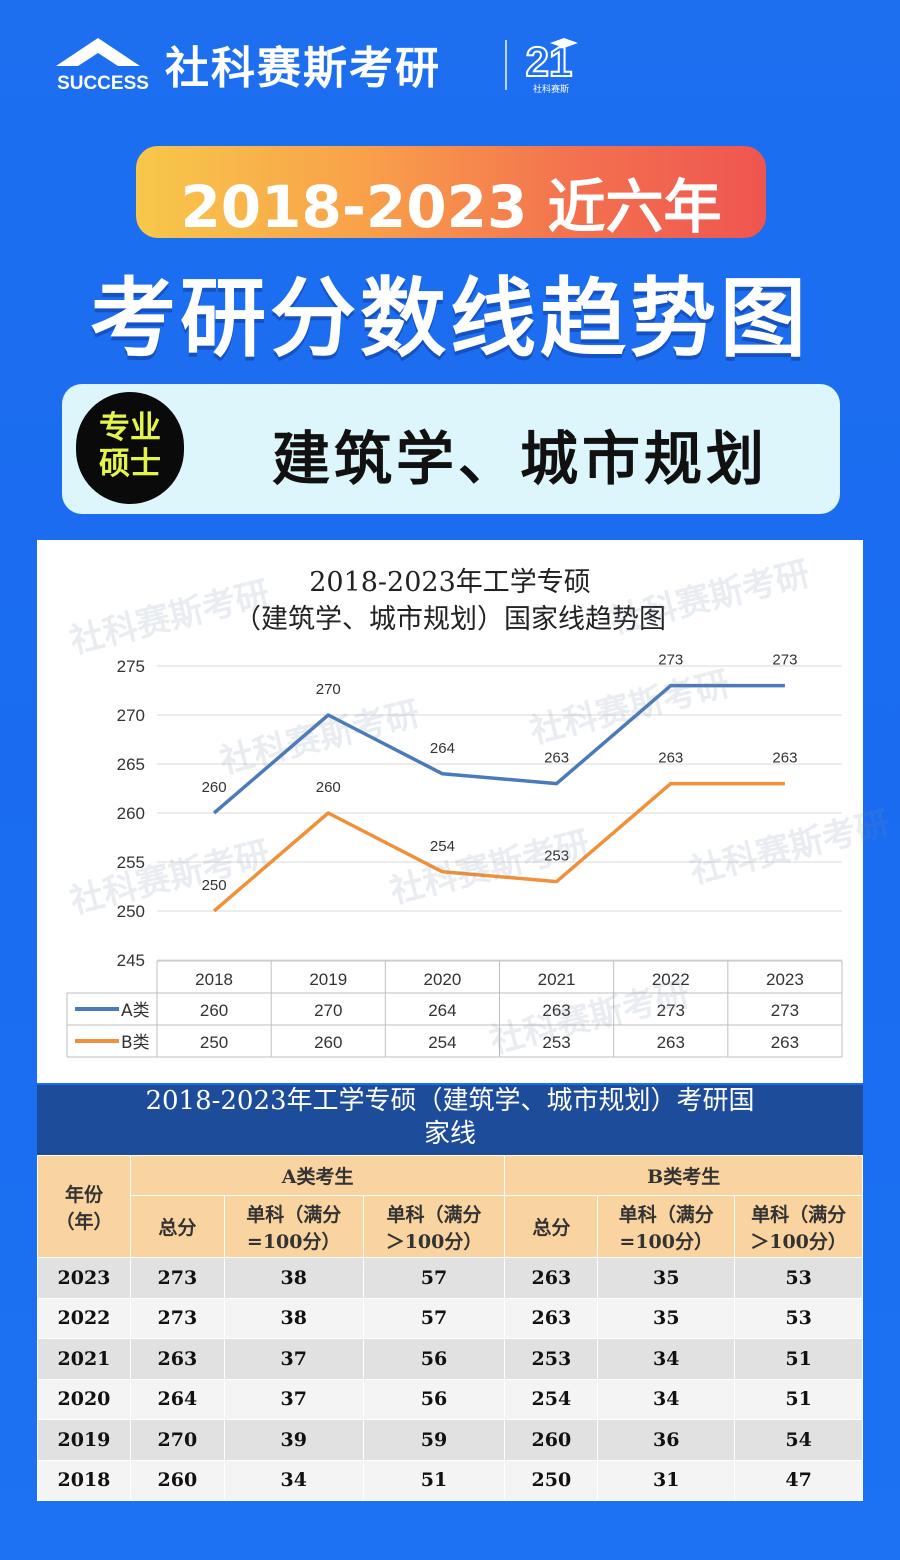 The image size is (900, 1560). What do you see at coordinates (214, 1042) in the screenshot?
I see `data-table-value: 250` at bounding box center [214, 1042].